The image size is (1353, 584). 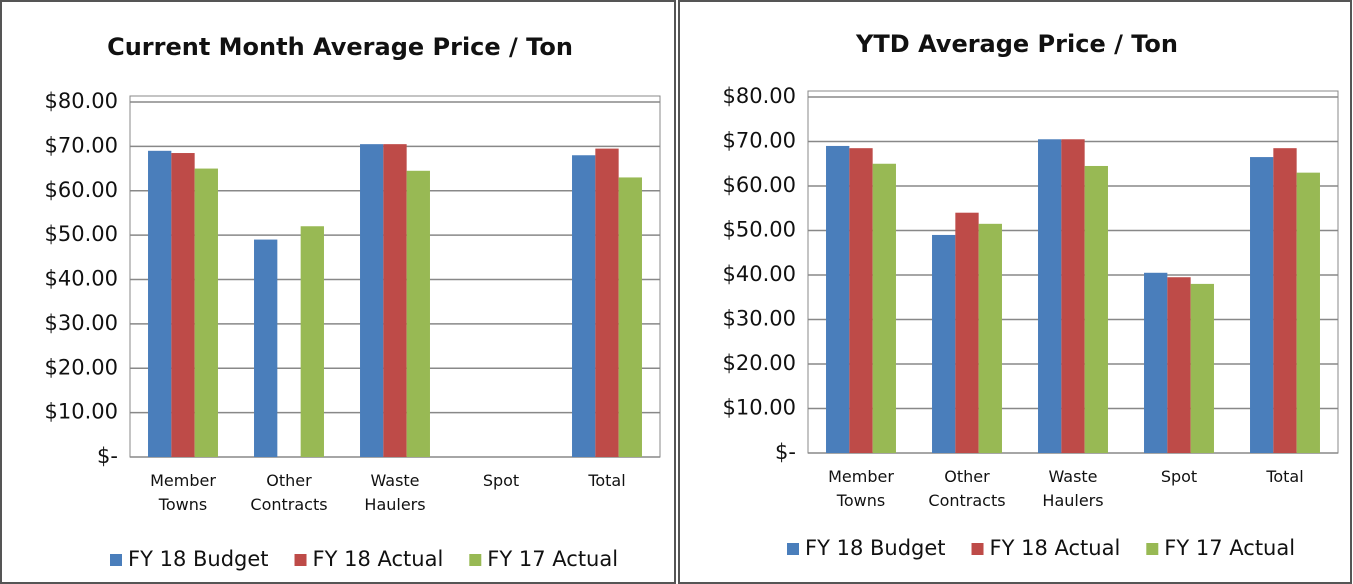 What do you see at coordinates (340, 47) in the screenshot?
I see `chart-title: Current Month Average Price / Ton` at bounding box center [340, 47].